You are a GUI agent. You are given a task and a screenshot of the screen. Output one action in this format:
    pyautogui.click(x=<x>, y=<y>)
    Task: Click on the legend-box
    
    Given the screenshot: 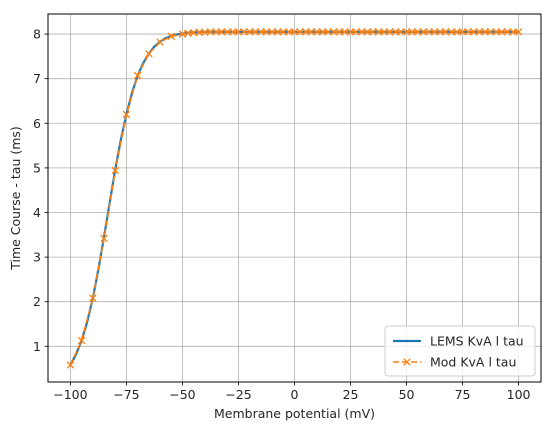 What is the action you would take?
    pyautogui.click(x=460, y=351)
    